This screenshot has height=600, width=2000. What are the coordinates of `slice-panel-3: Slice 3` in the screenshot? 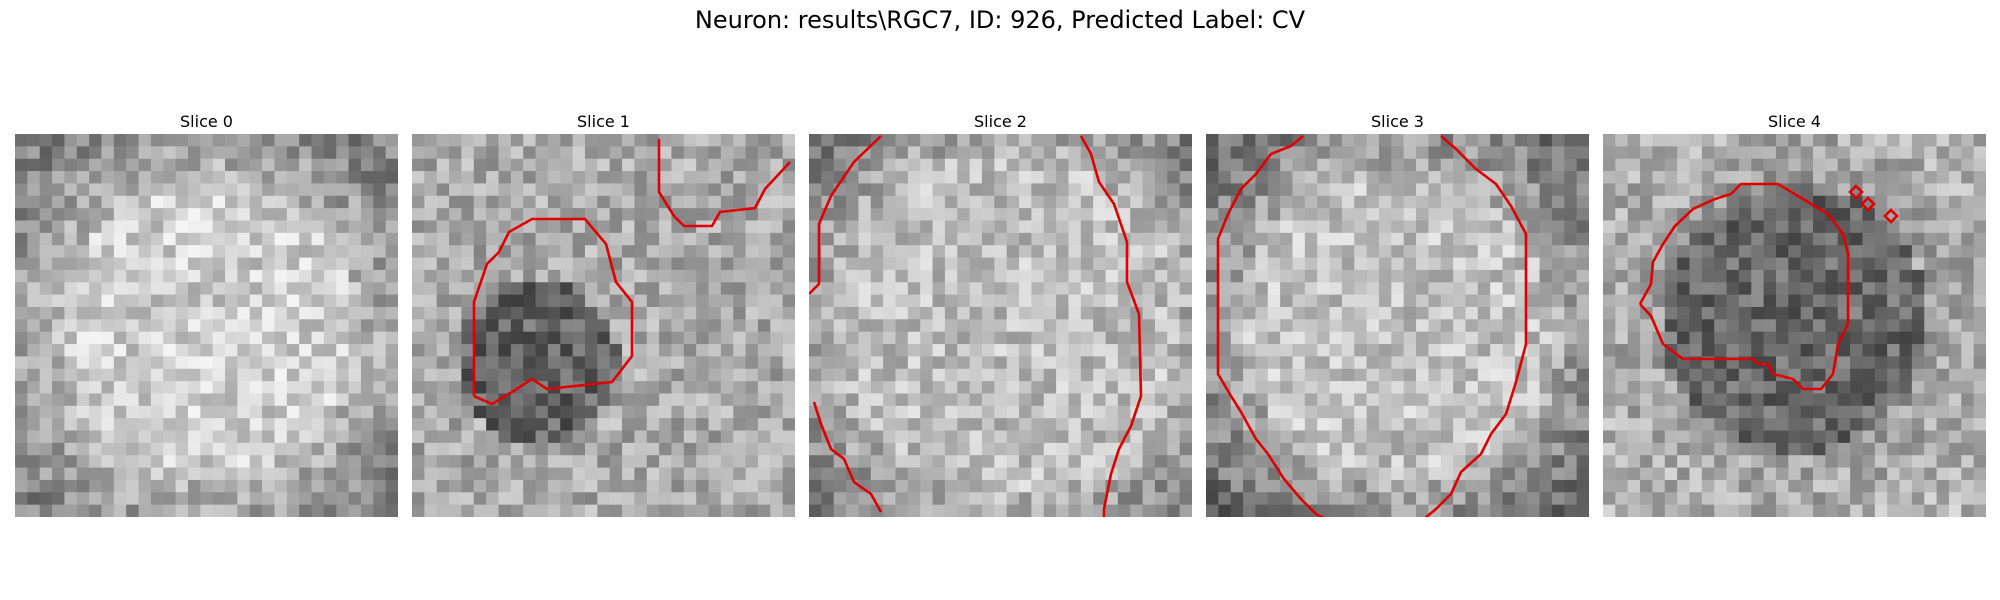 It's located at (1397, 313).